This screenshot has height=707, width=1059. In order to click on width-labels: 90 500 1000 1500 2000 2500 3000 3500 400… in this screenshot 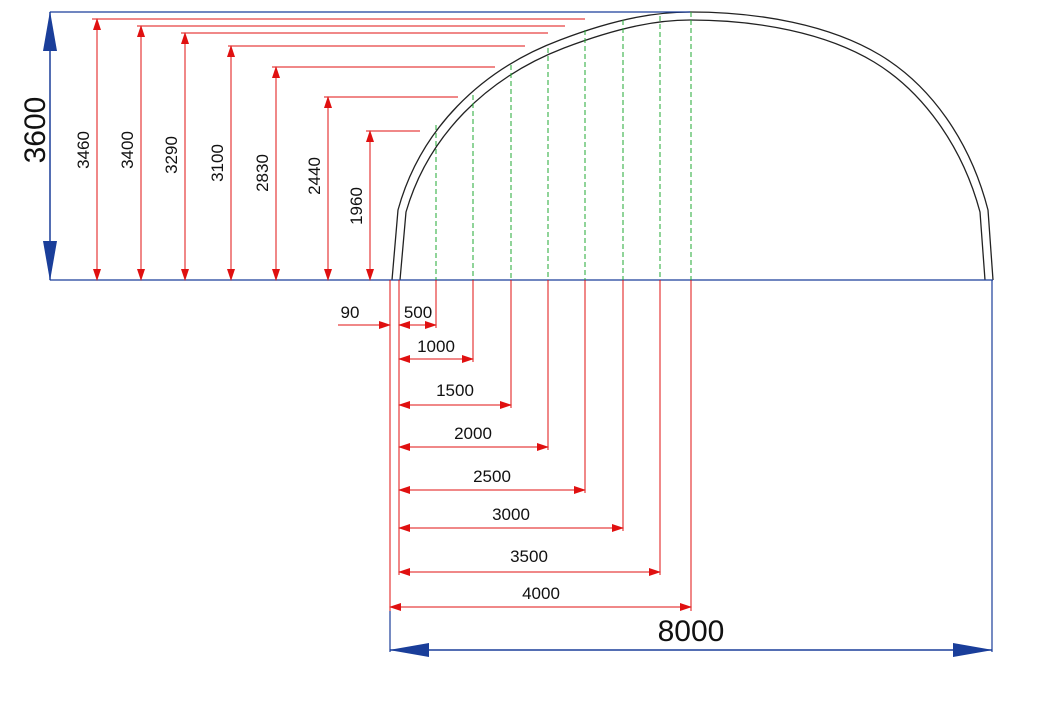, I will do `click(450, 453)`.